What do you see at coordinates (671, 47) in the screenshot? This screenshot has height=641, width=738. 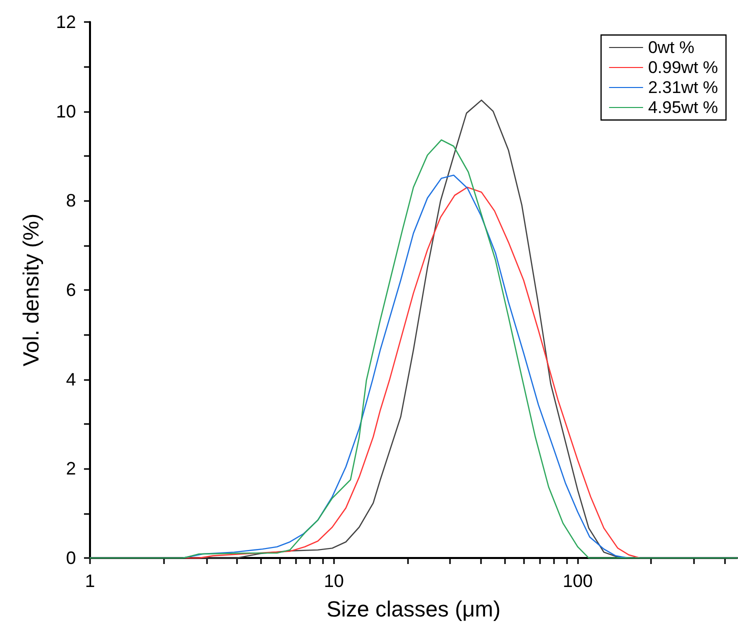 I see `legend-label: 0wt %` at bounding box center [671, 47].